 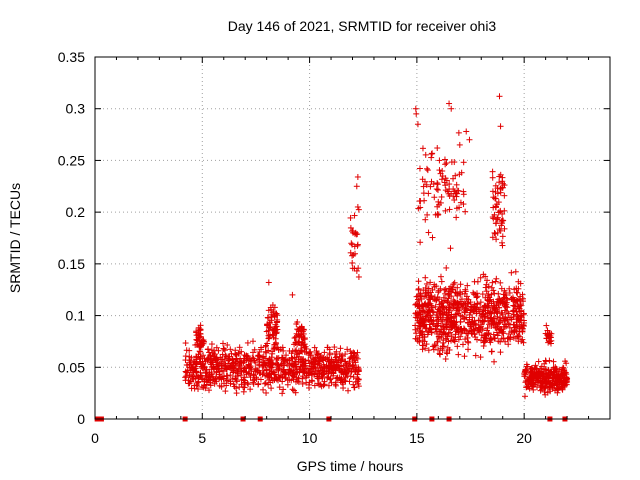 What do you see at coordinates (95, 438) in the screenshot?
I see `x-tick-label: 0` at bounding box center [95, 438].